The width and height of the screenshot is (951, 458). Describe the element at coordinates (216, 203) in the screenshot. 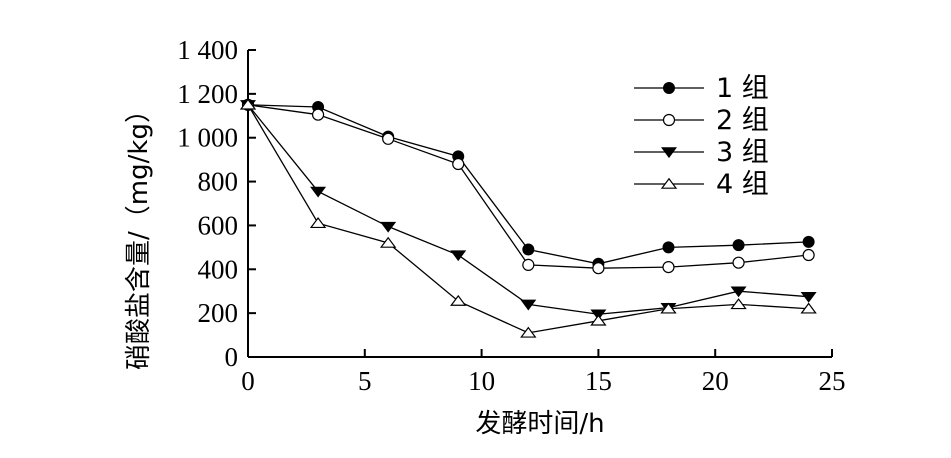

I see `y-axis-ticks: 0 200 400 600 800 1 000 1 200 1 400` at that location.